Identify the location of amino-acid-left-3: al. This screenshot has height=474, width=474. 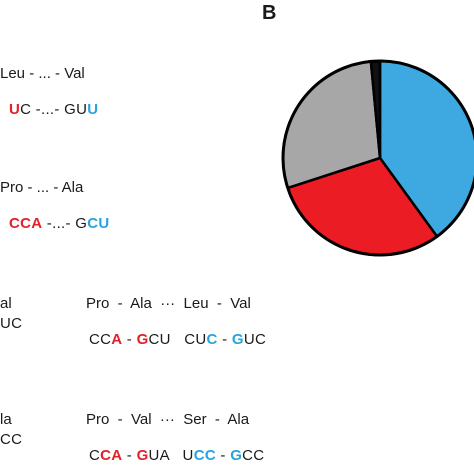
(6, 303).